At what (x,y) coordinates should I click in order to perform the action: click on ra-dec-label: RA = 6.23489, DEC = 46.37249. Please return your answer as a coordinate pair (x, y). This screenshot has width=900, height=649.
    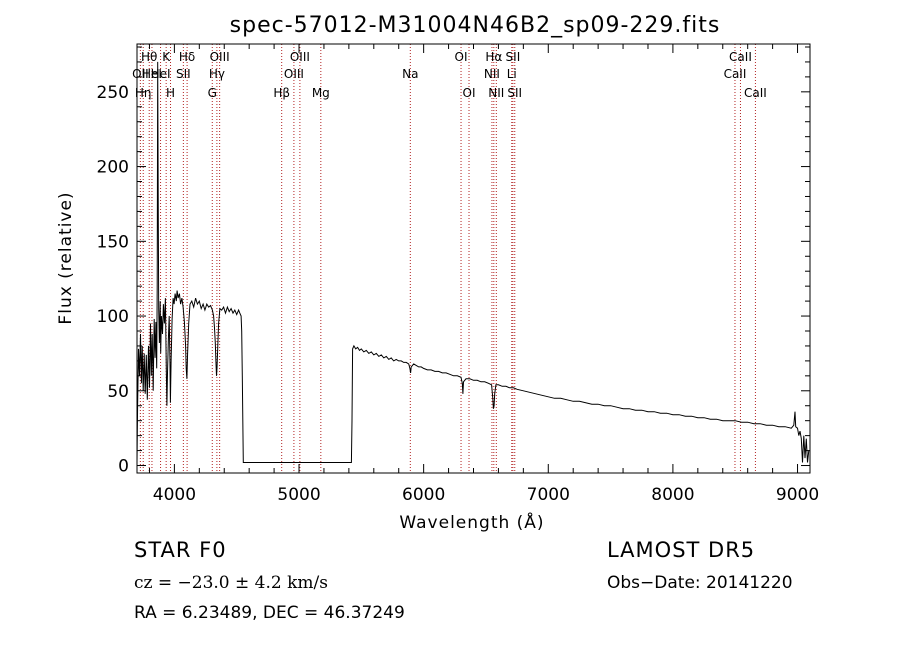
    Looking at the image, I should click on (269, 613).